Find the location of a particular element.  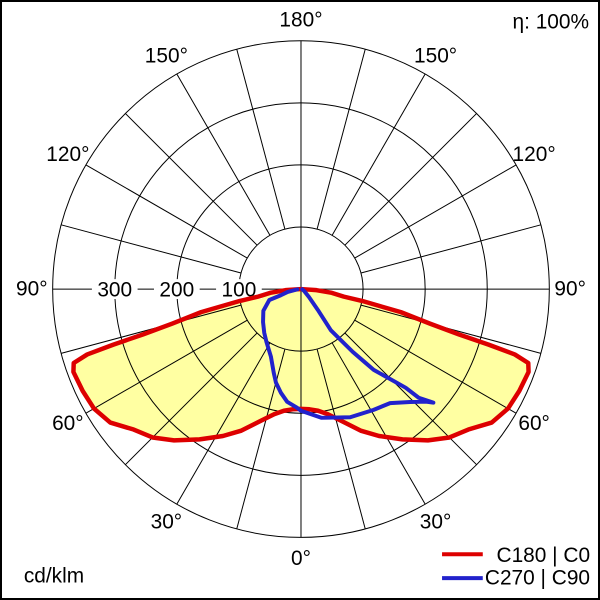

angle-label-30°-right: 30° is located at coordinates (436, 522).